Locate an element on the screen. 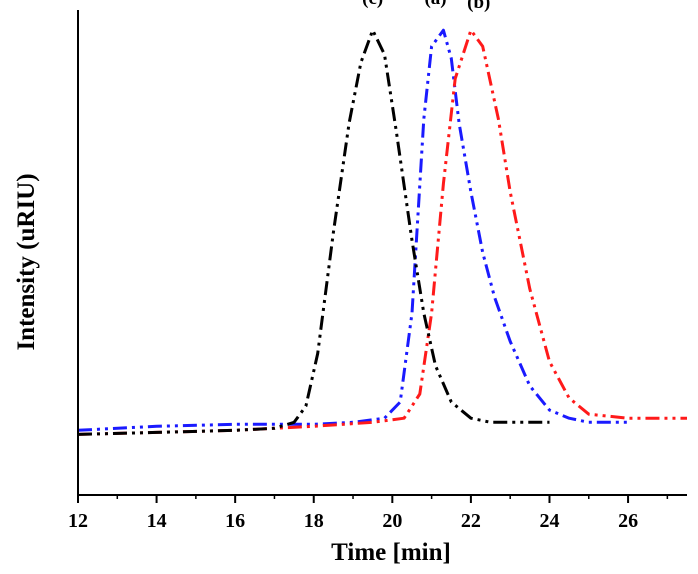  peak-annotation: (a) is located at coordinates (435, 4).